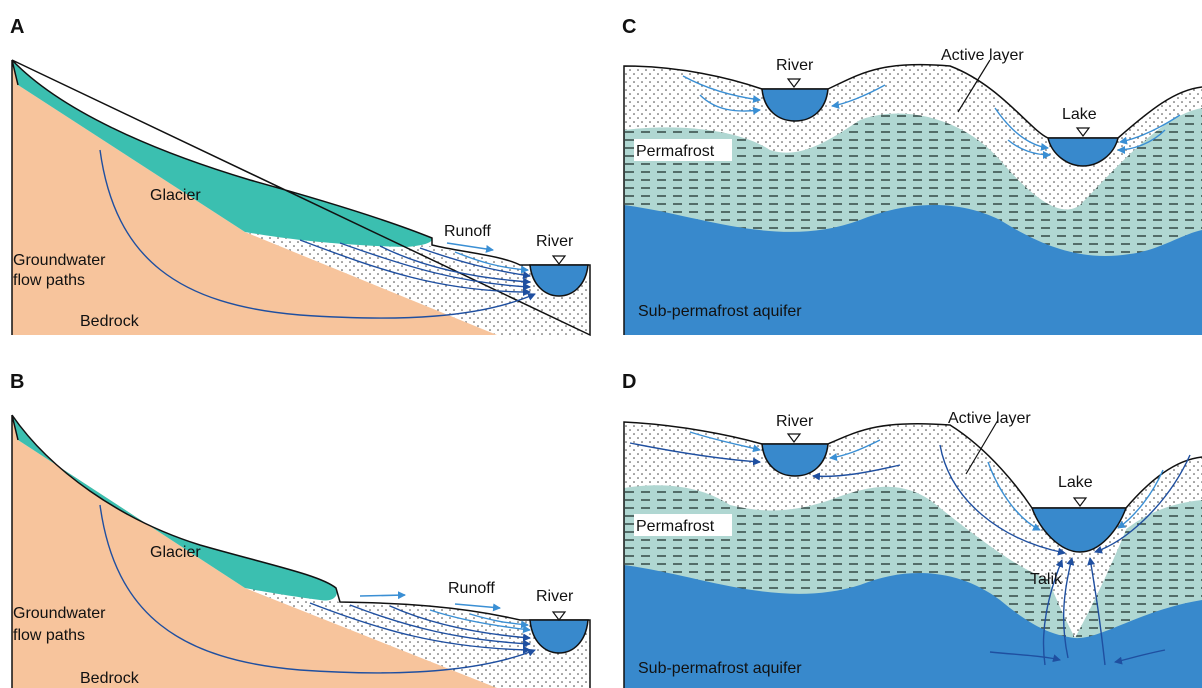 This screenshot has width=1202, height=688. Describe the element at coordinates (559, 280) in the screenshot. I see `panel-a-river` at that location.